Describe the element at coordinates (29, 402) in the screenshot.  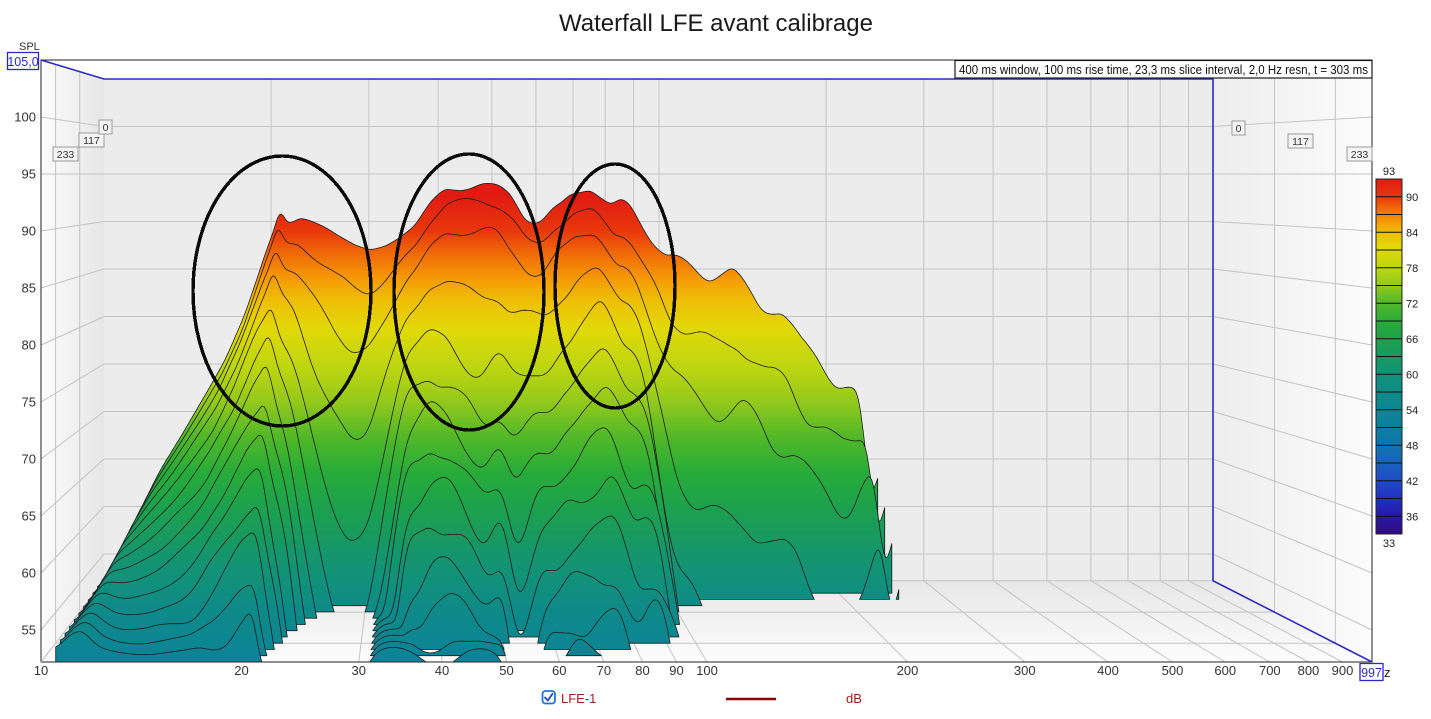
I see `svg-text: 75` at that location.